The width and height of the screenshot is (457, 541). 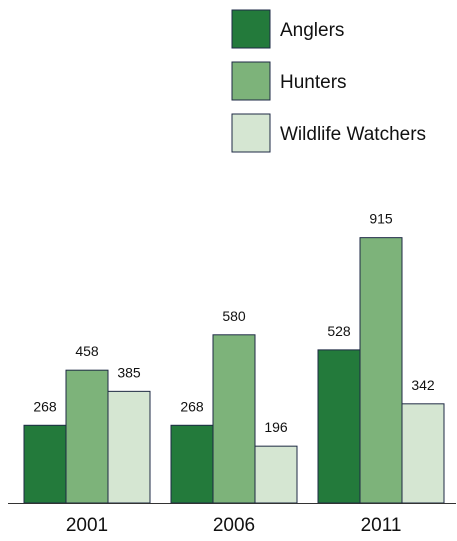 What do you see at coordinates (129, 447) in the screenshot?
I see `bar-wildlife-watchers-2001` at bounding box center [129, 447].